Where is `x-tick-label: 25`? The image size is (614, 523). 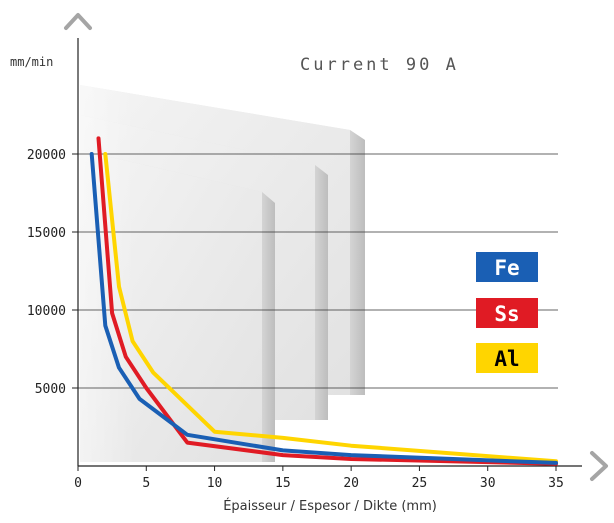 x-tick-label: 25 is located at coordinates (420, 483).